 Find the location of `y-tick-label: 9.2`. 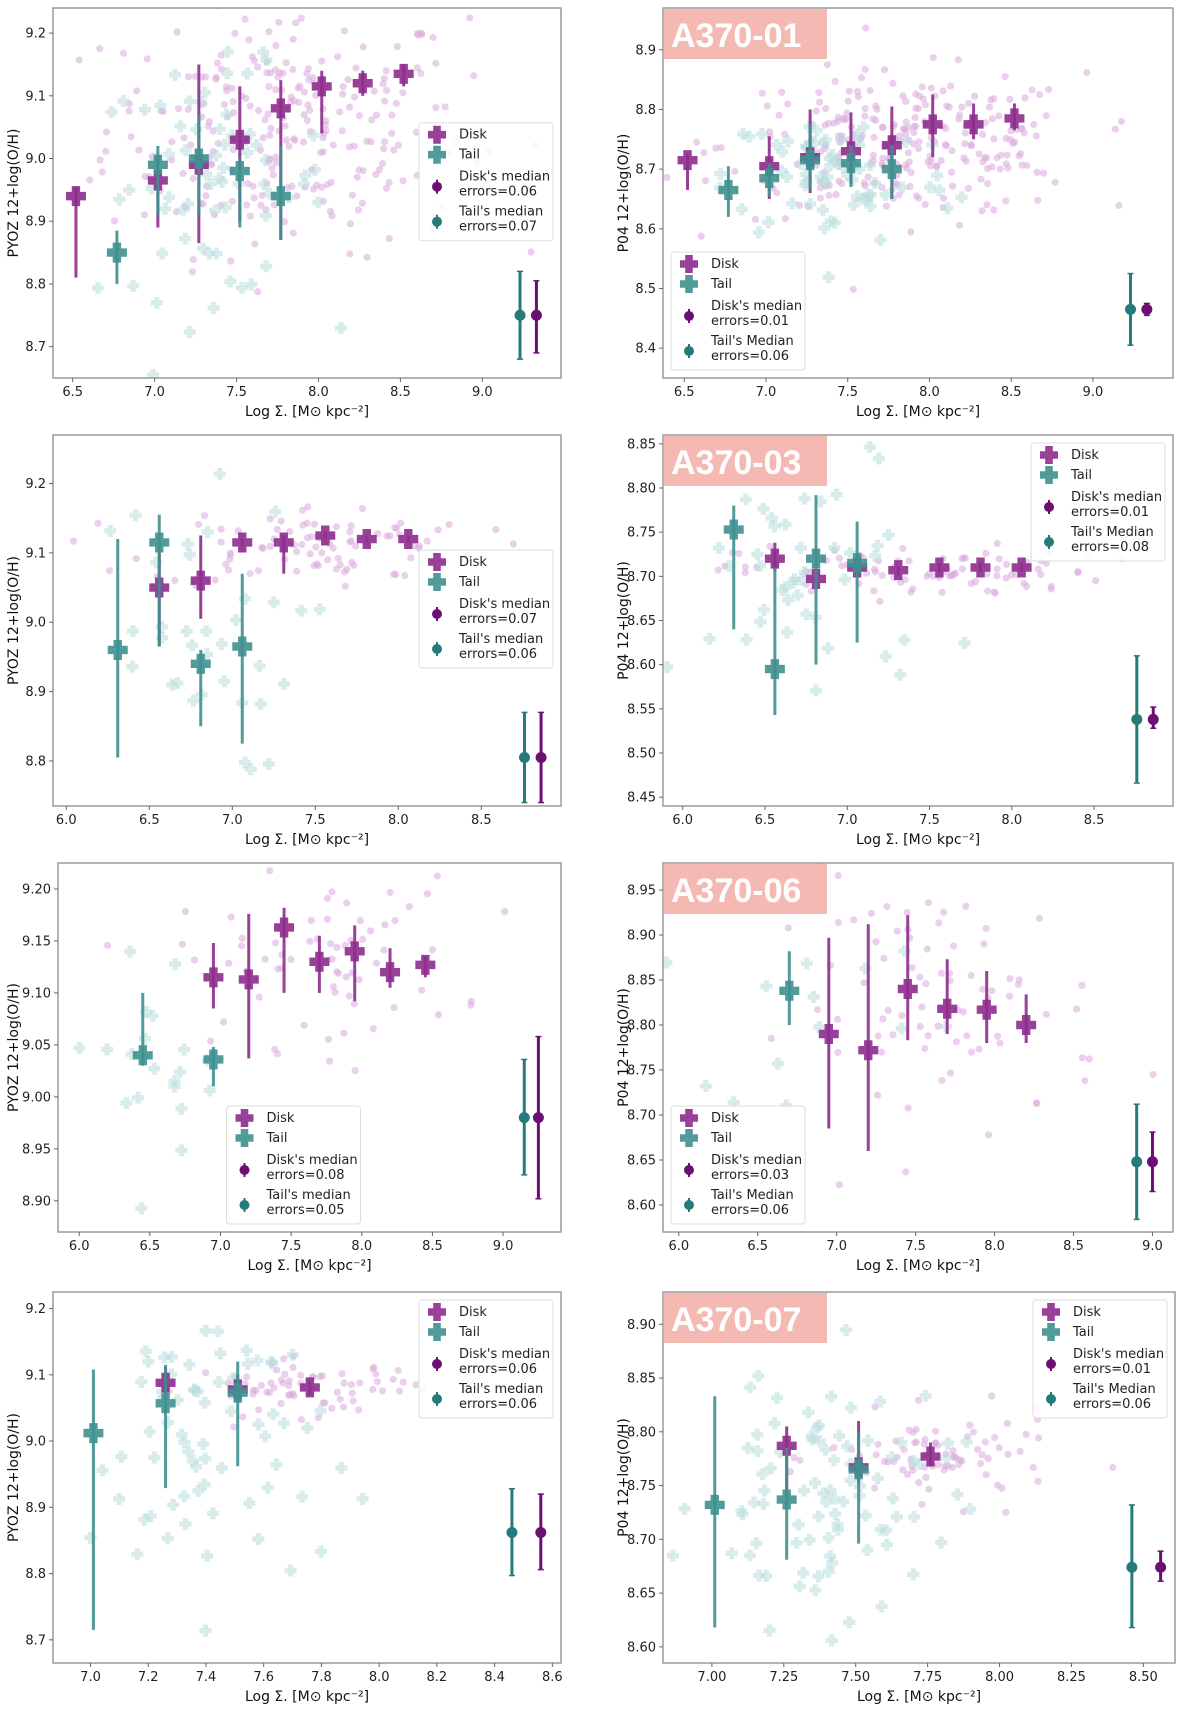

y-tick-label: 9.2 is located at coordinates (35, 1309).